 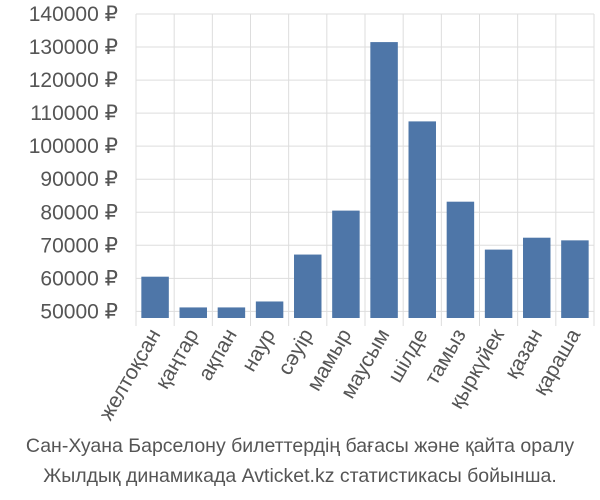 I want to click on x-category-label: ақпан, so click(x=218, y=355).